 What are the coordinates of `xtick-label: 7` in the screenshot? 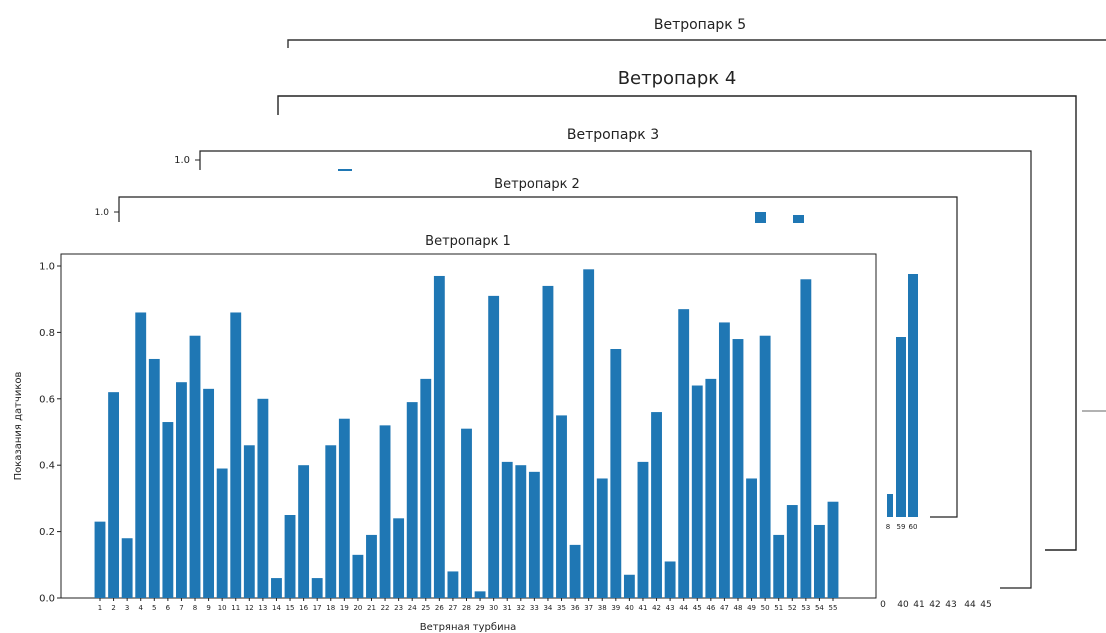 It's located at (181, 608).